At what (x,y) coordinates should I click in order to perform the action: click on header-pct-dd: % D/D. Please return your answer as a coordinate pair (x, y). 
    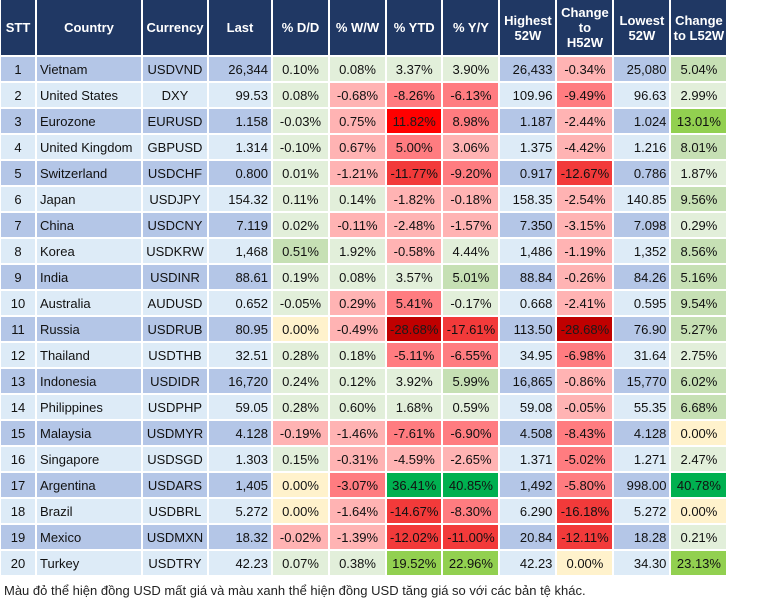
    Looking at the image, I should click on (300, 28).